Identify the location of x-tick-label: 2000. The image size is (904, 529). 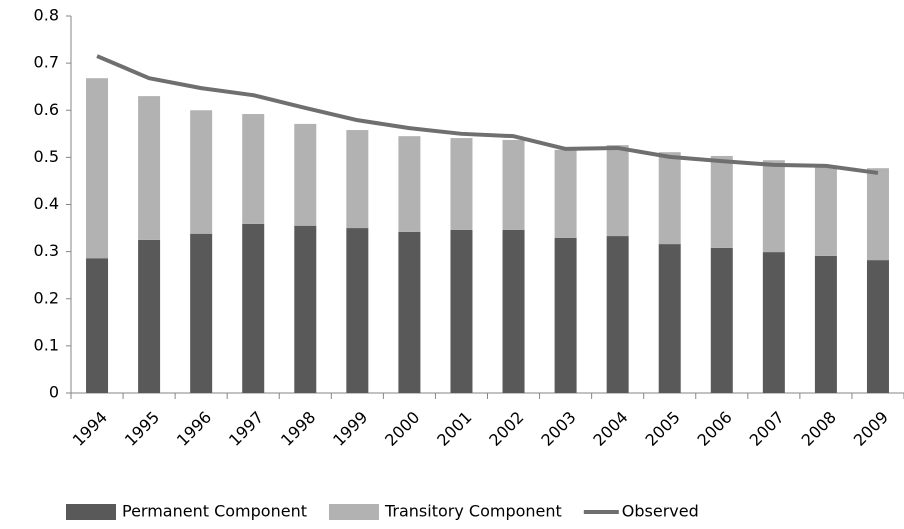
(402, 429).